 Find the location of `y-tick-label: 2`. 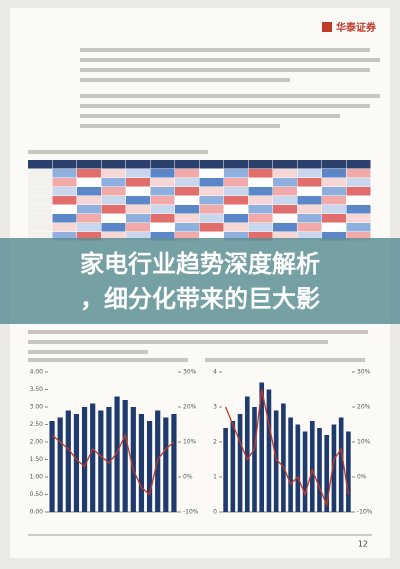

y-tick-label: 2 is located at coordinates (215, 442).